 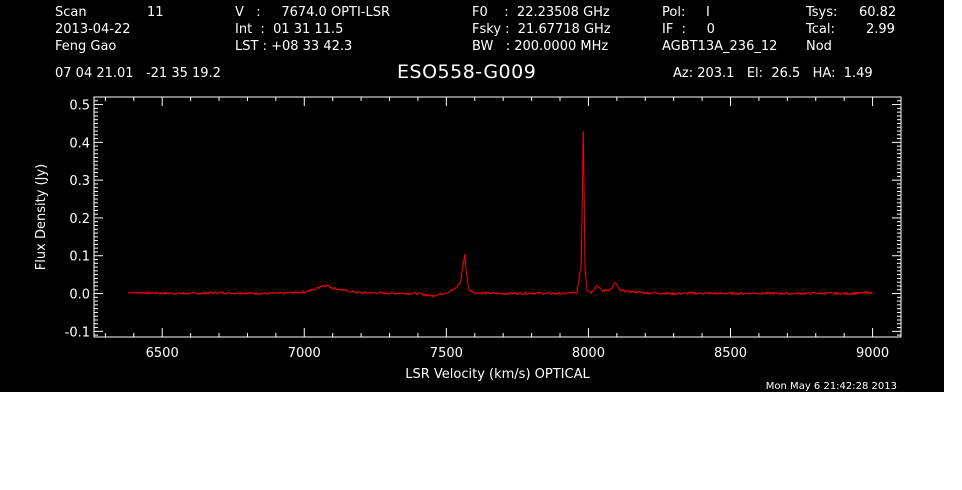 What do you see at coordinates (720, 46) in the screenshot?
I see `project-id: AGBT13A_236_12` at bounding box center [720, 46].